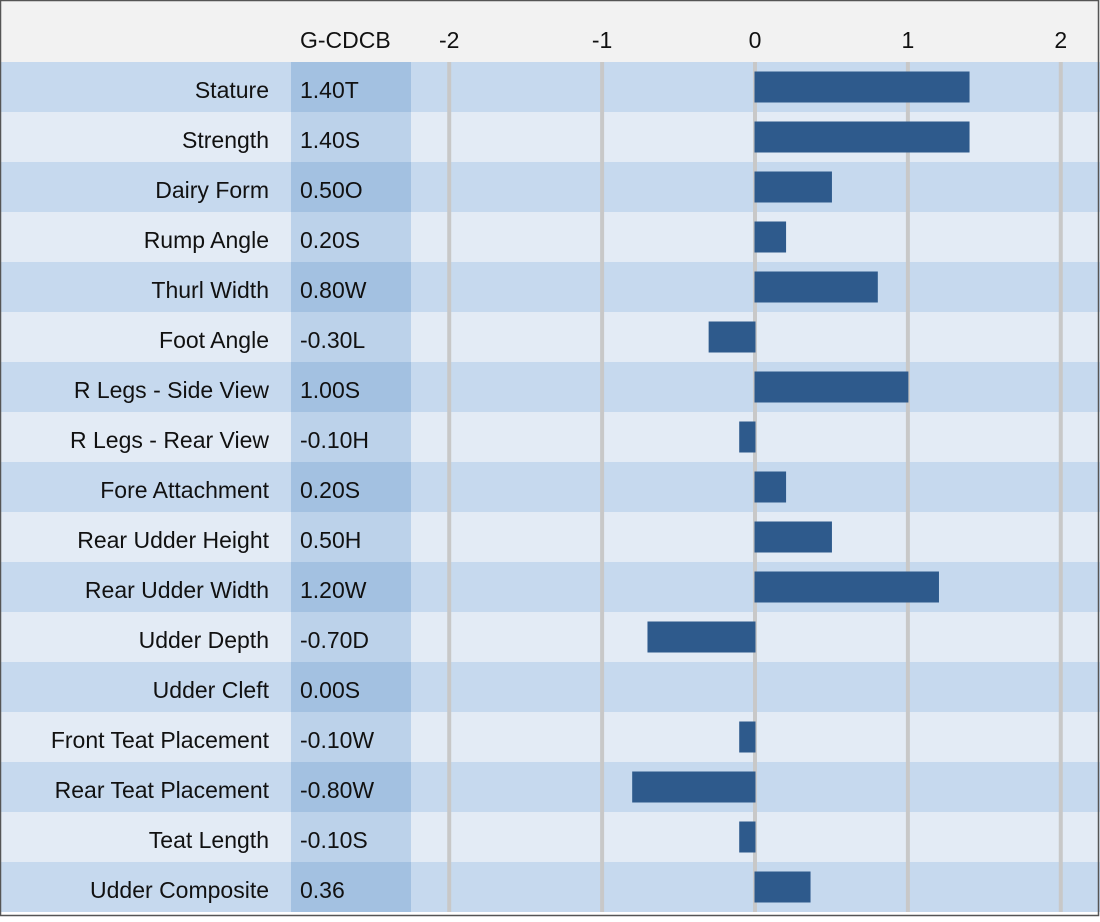 This screenshot has width=1100, height=922. I want to click on value-label: 0.36, so click(322, 890).